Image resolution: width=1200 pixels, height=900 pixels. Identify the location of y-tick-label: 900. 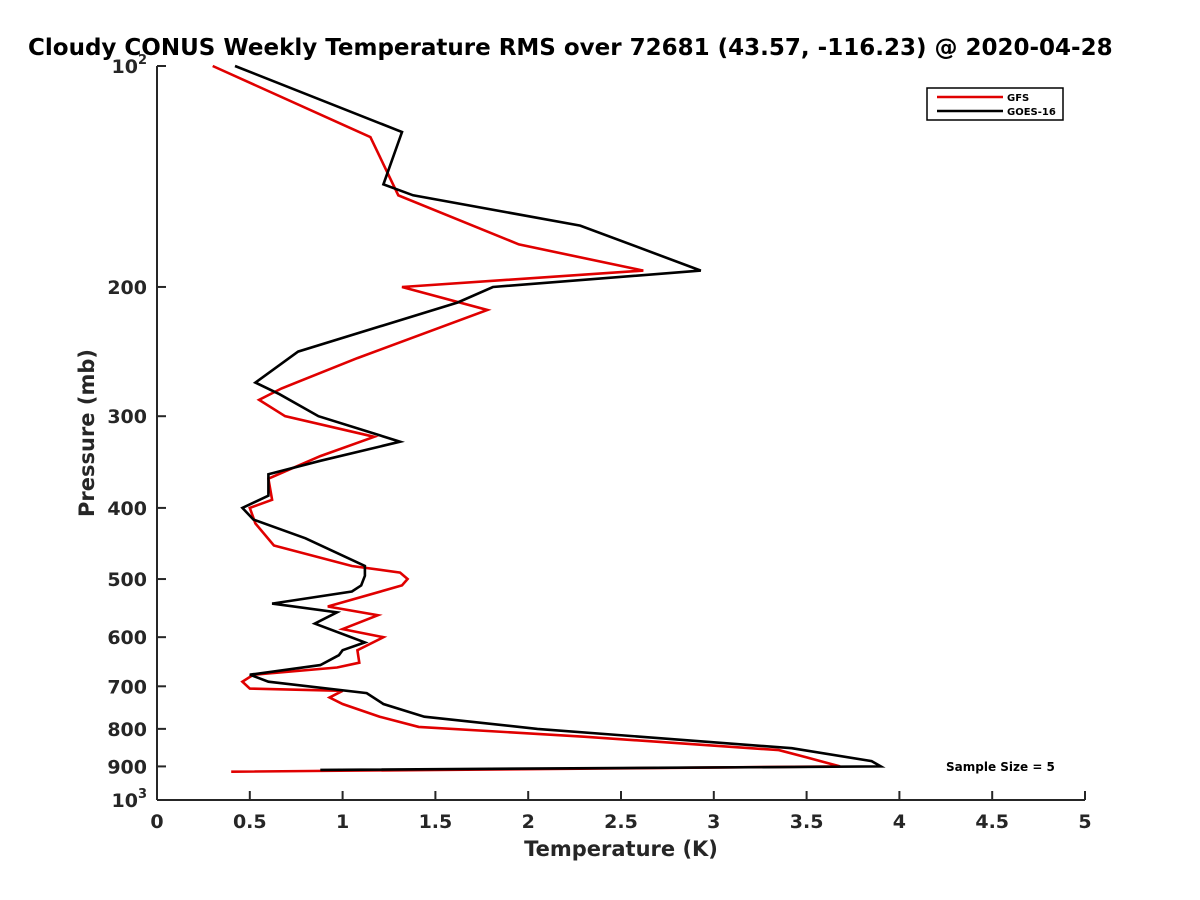
(127, 767).